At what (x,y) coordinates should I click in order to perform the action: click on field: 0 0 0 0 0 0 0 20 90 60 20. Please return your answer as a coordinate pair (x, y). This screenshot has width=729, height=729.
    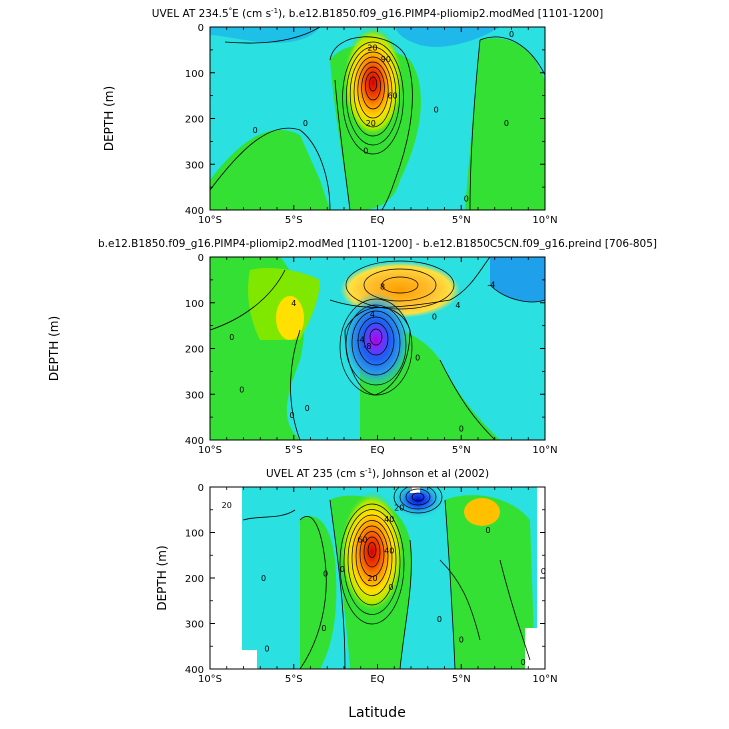
    Looking at the image, I should click on (377, 118).